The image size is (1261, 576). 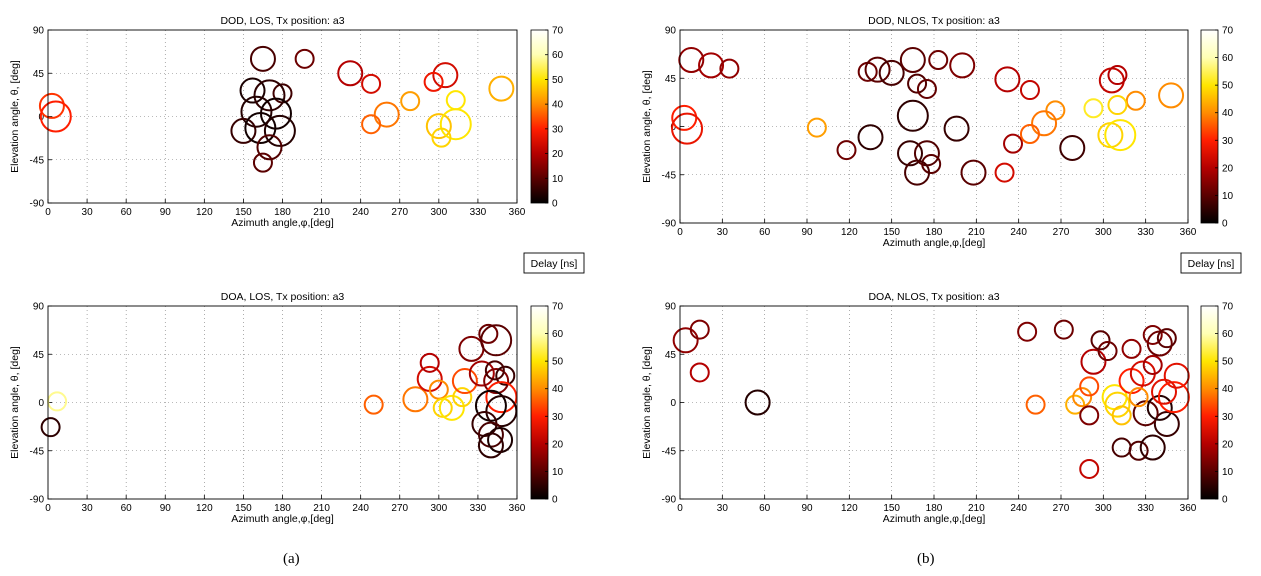 What do you see at coordinates (671, 355) in the screenshot?
I see `y-tick-label: 45` at bounding box center [671, 355].